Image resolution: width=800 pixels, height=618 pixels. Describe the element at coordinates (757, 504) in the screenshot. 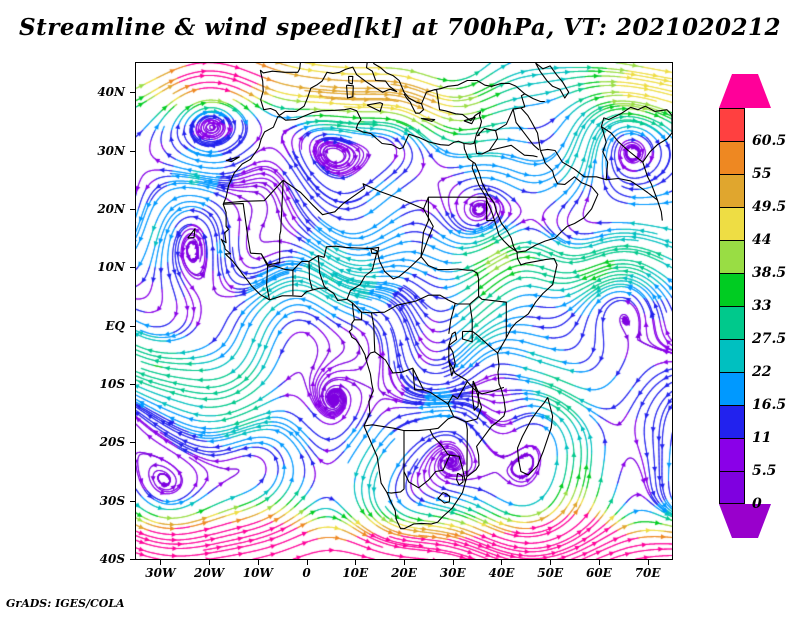

I see `colorbar-tick-label: 0` at that location.